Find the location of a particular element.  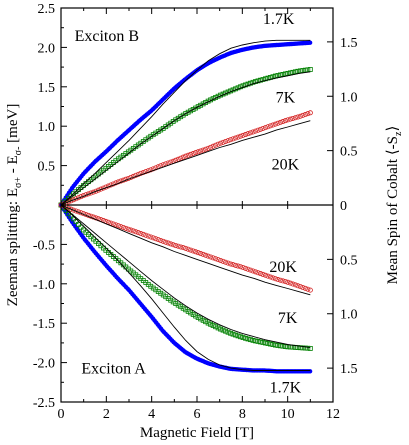

x-tick-label: 12 is located at coordinates (333, 414).